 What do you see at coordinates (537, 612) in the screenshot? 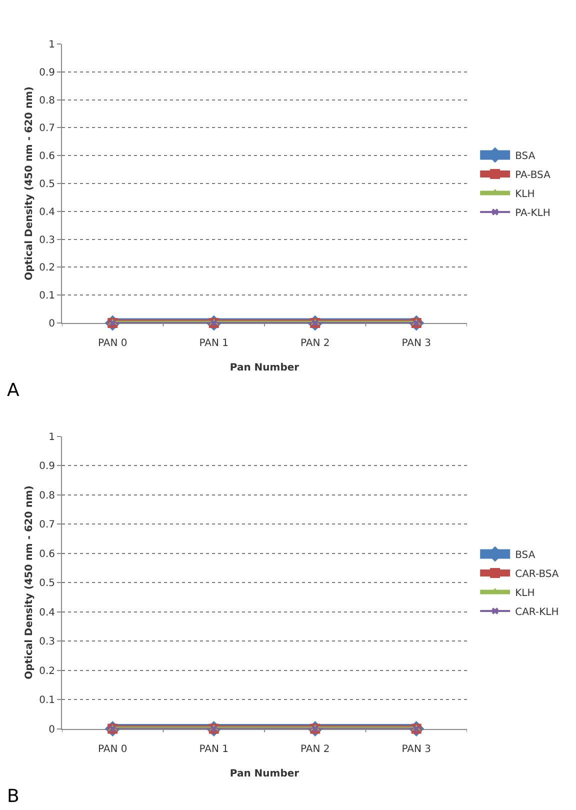
I see `legend-label: CAR-KLH` at bounding box center [537, 612].